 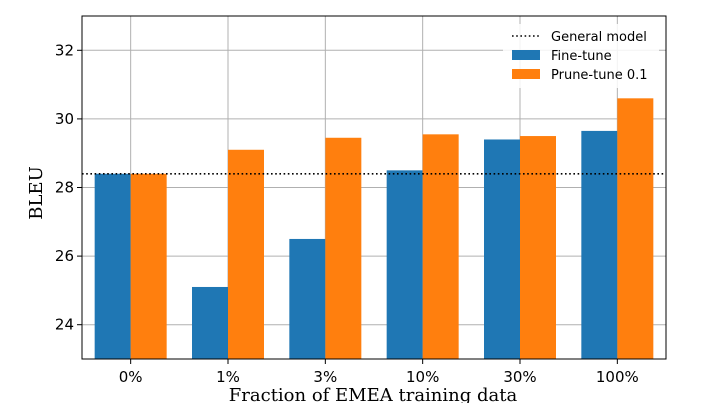 What do you see at coordinates (228, 377) in the screenshot?
I see `x-tick-label: 1%` at bounding box center [228, 377].